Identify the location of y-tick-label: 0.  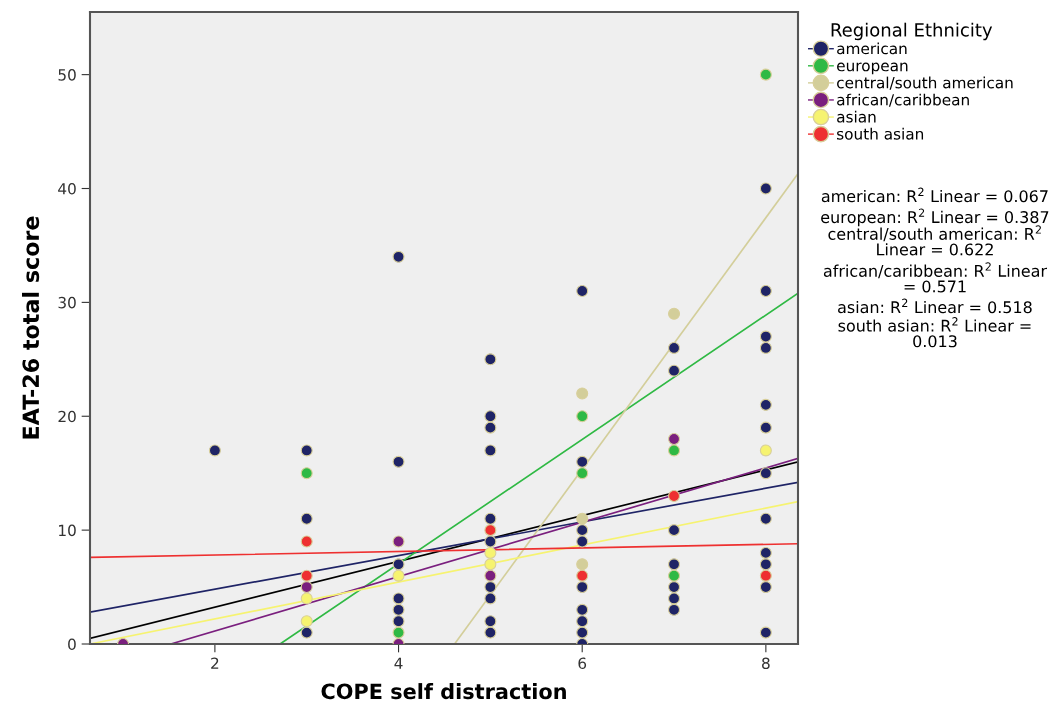
(72, 644).